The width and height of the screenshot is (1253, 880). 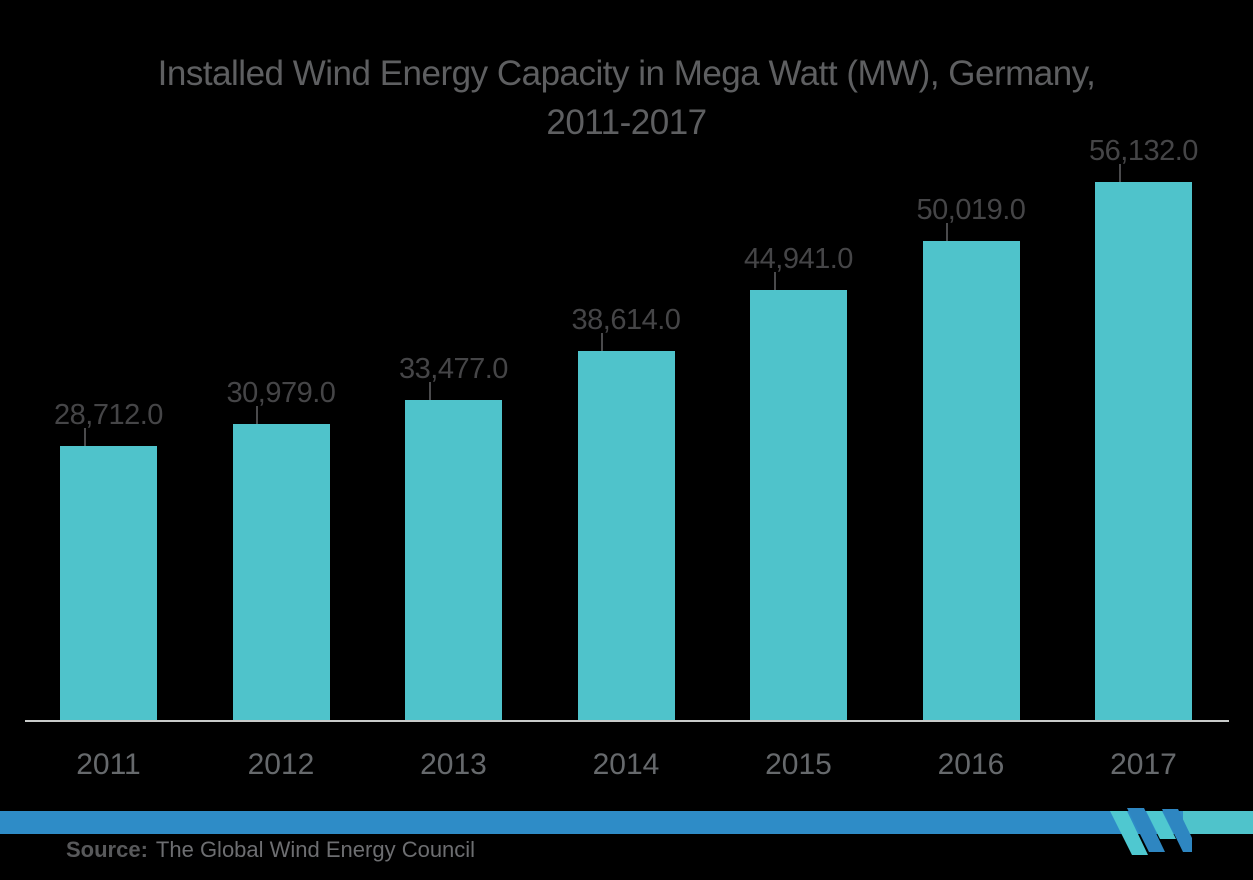 What do you see at coordinates (281, 393) in the screenshot?
I see `bar-value-label: 30,979.0` at bounding box center [281, 393].